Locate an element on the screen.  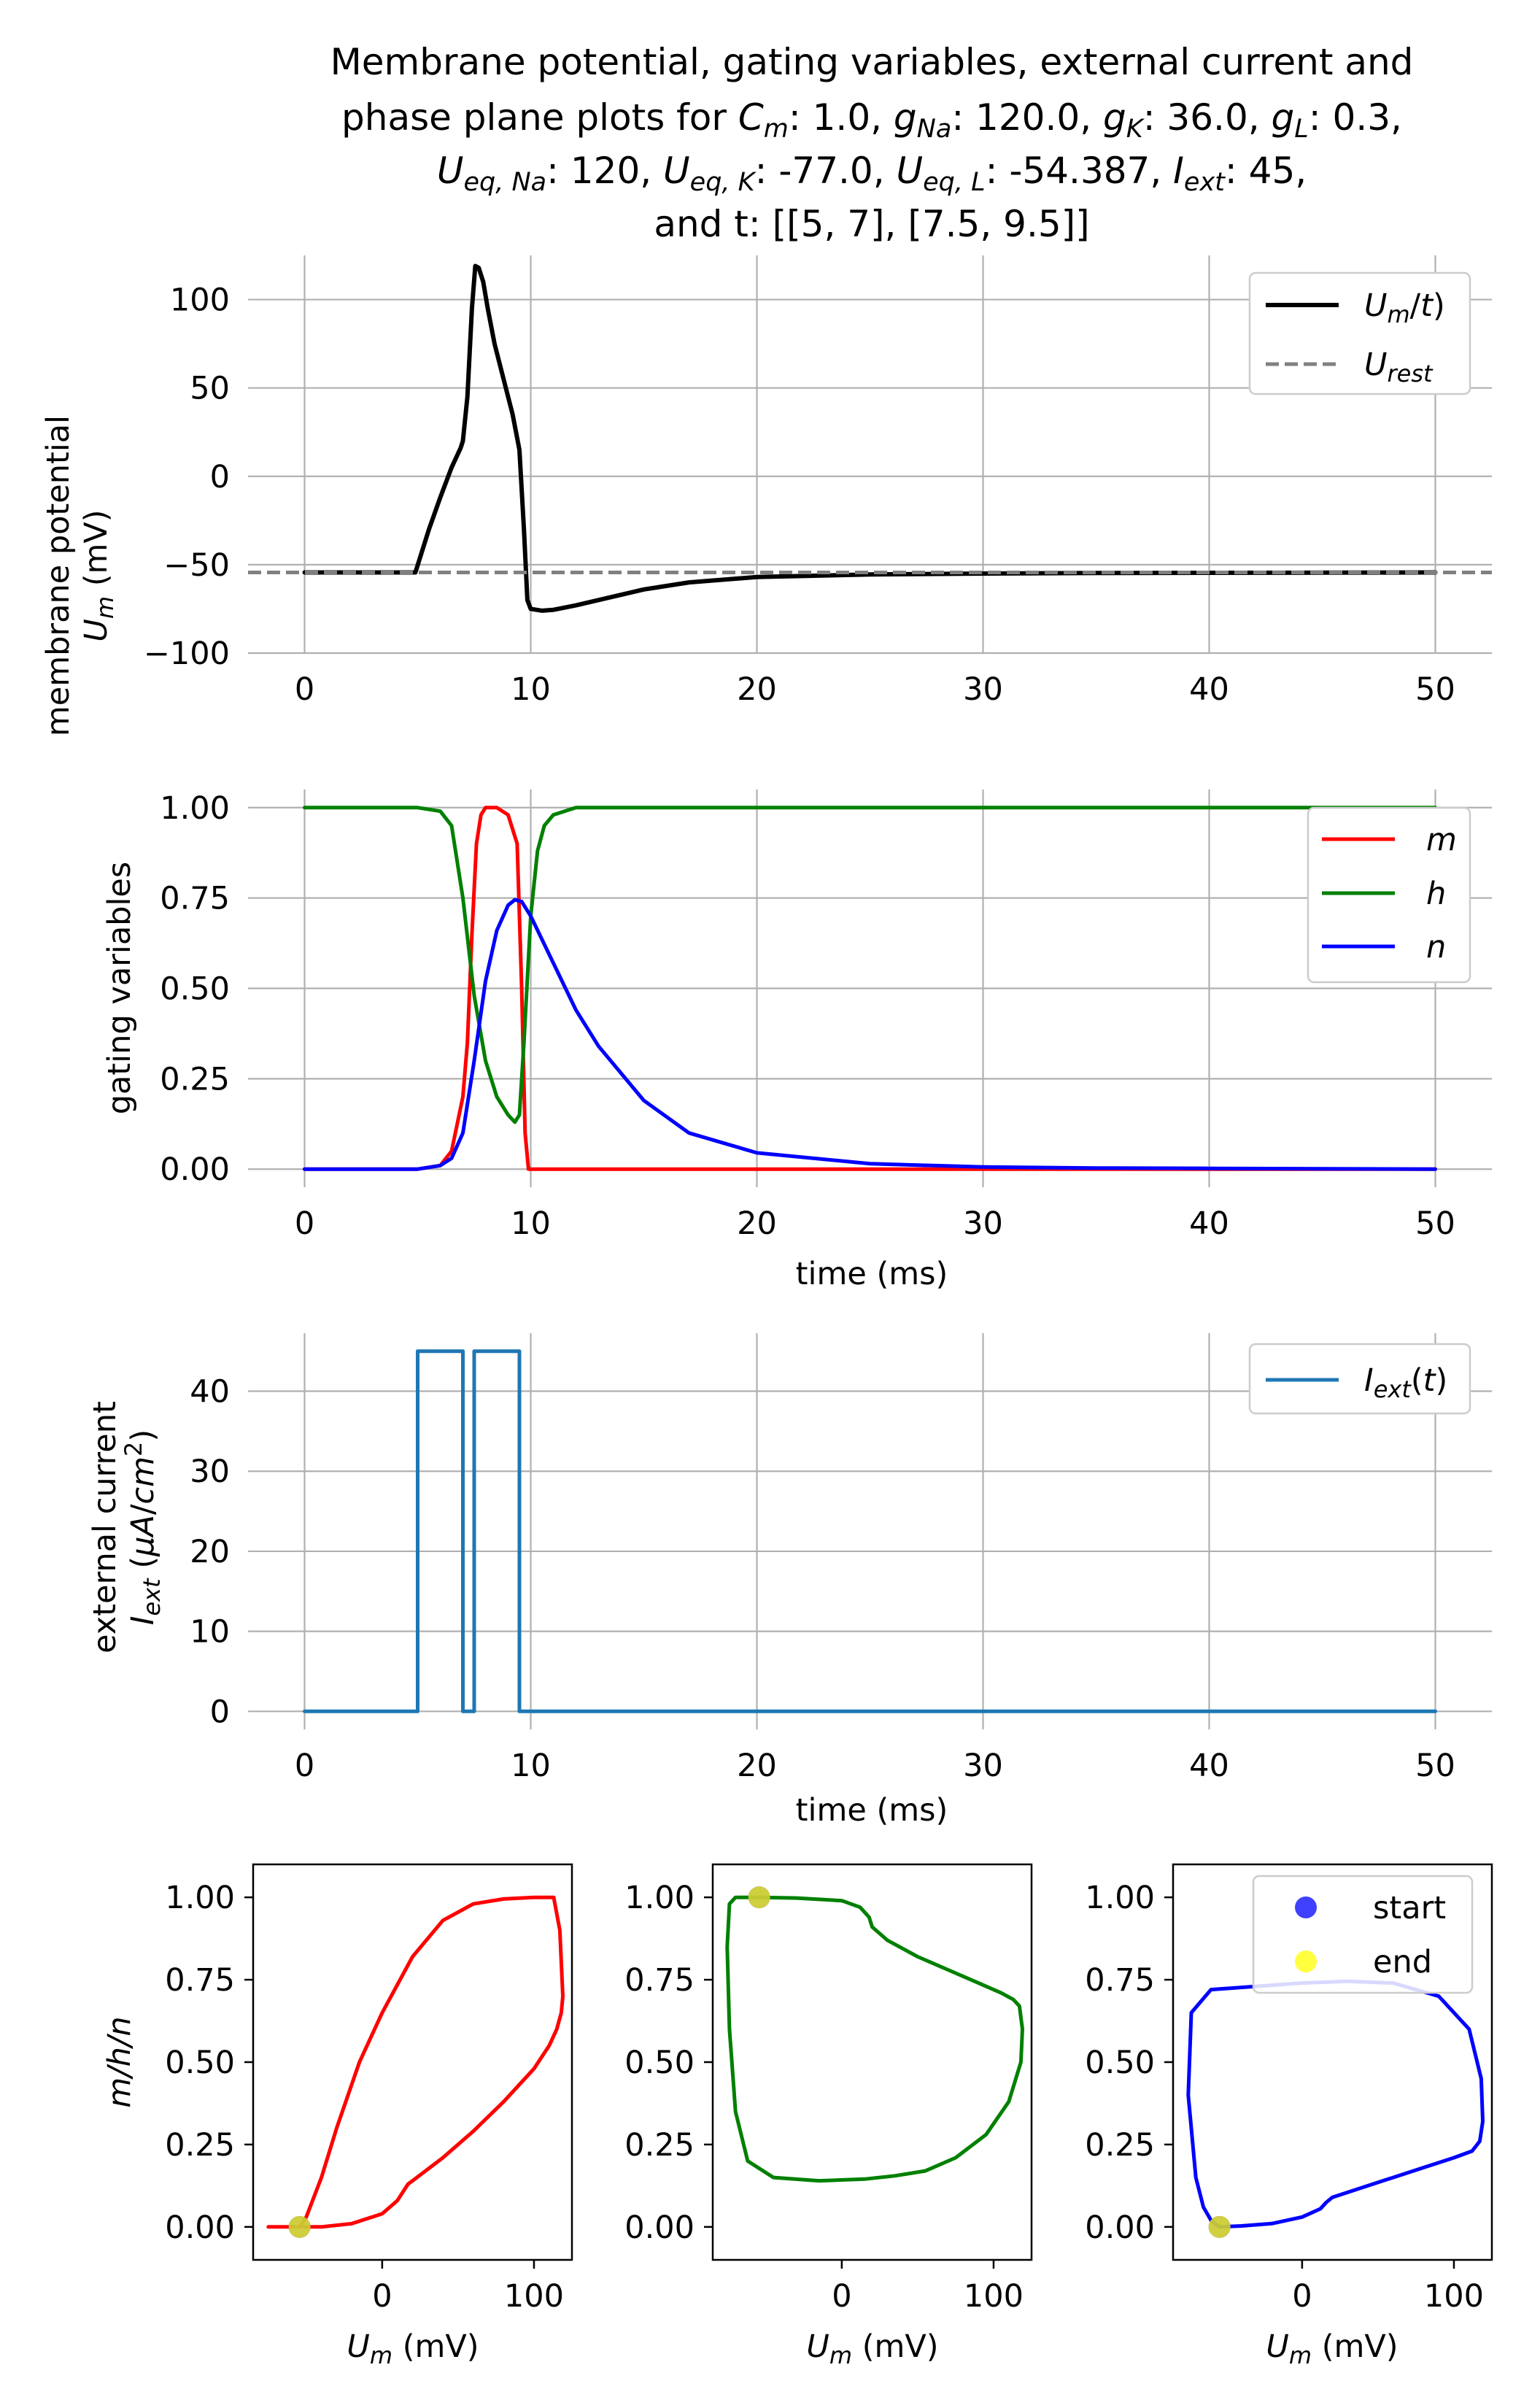
current-ticks: 0 10 20 30 40 50 0 10 20 30 40 is located at coordinates (822, 1579).